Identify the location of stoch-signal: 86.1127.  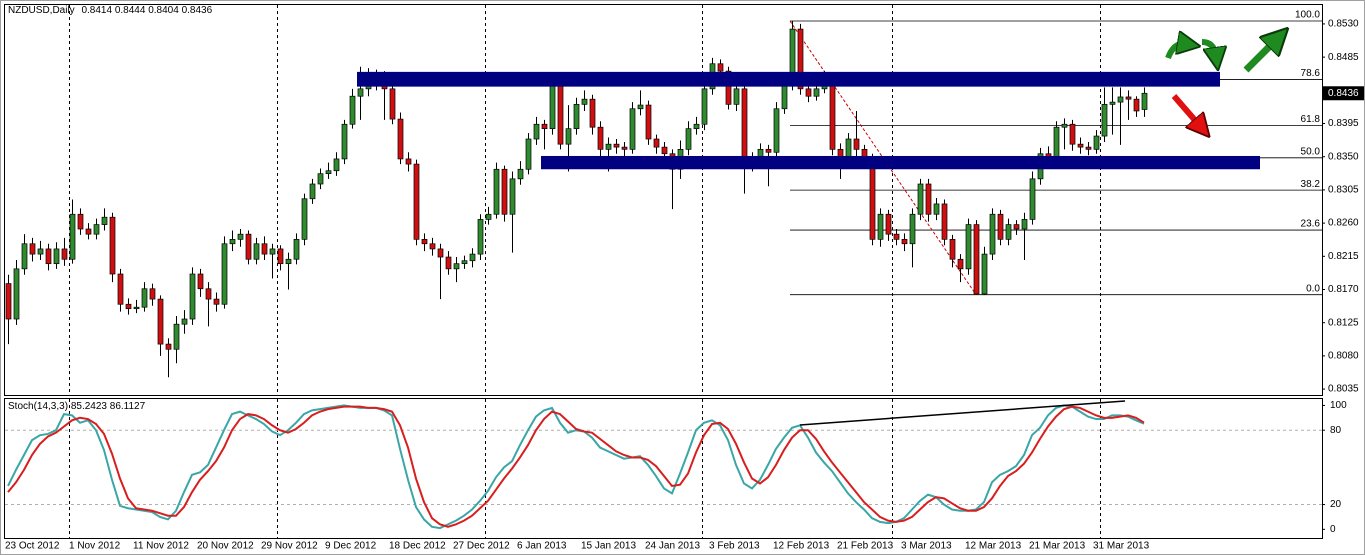
(128, 406).